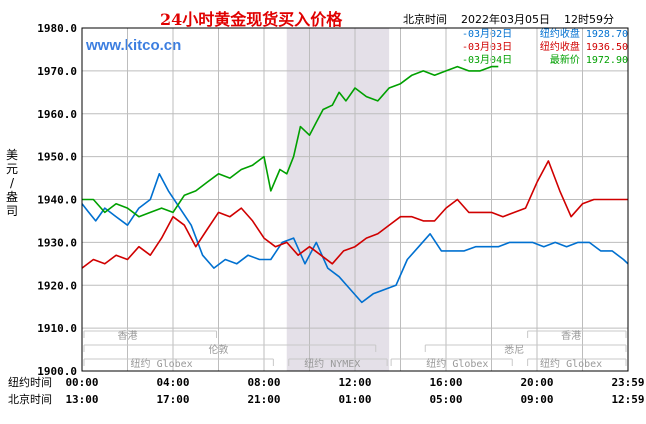  I want to click on legend-entry: -03月02日 纽约收盘 1928.70, so click(545, 34).